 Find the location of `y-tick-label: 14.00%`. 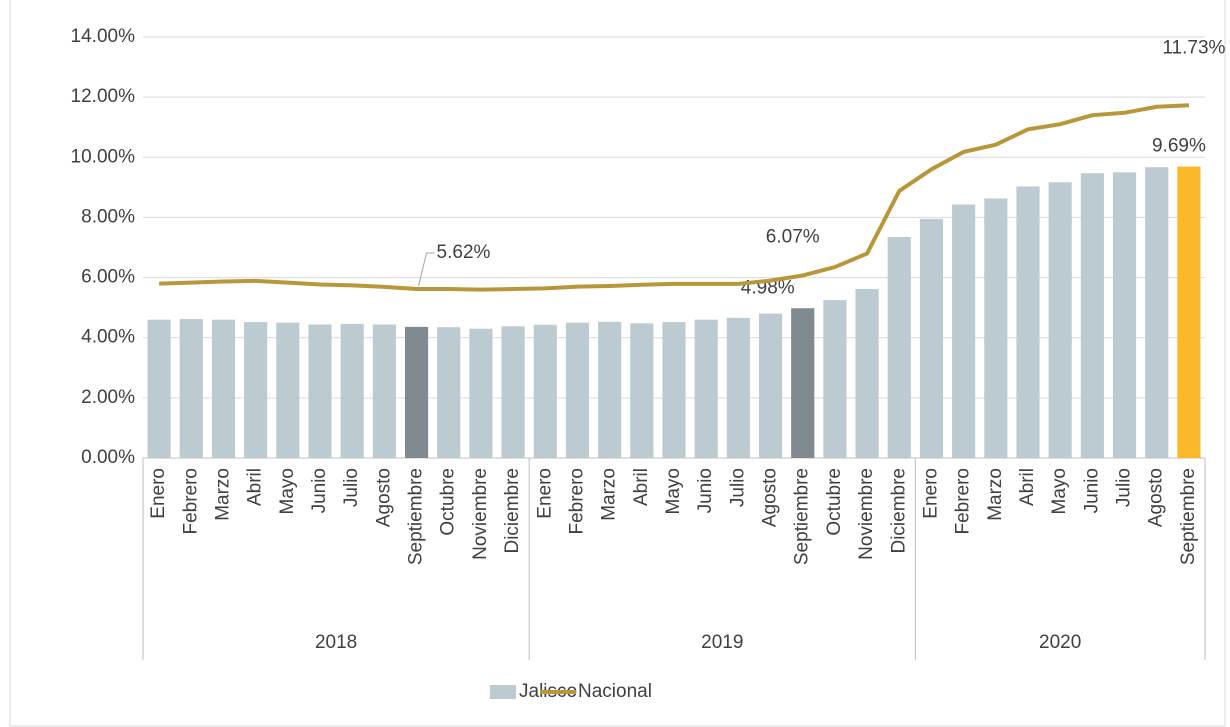

y-tick-label: 14.00% is located at coordinates (103, 36).